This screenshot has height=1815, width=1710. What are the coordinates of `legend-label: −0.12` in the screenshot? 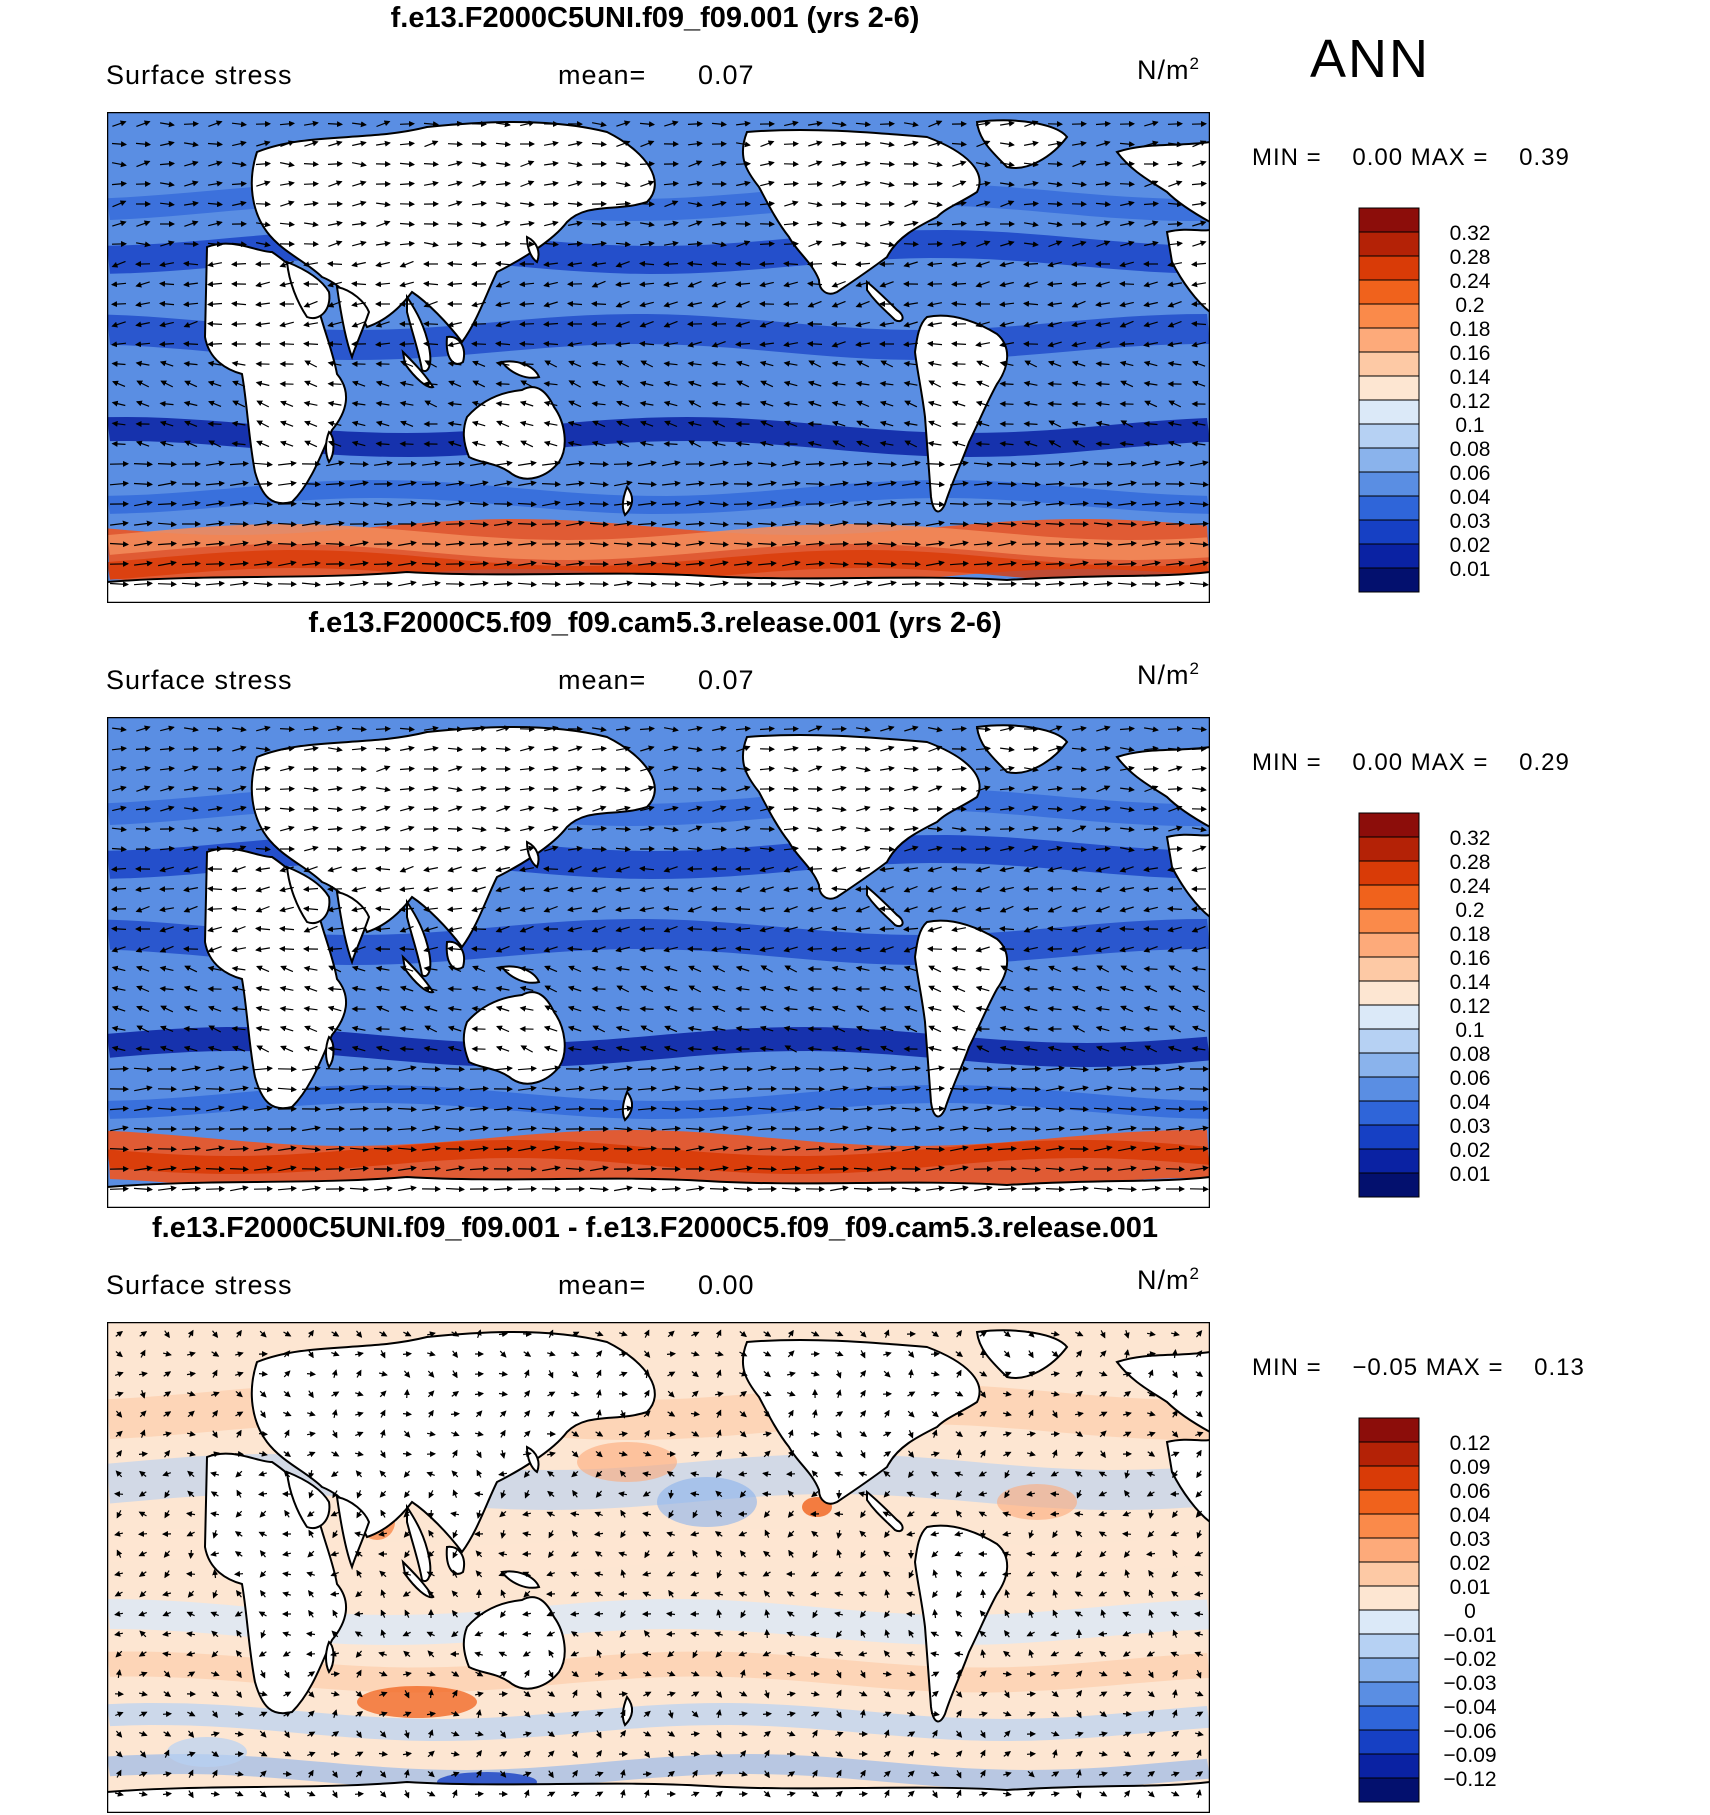 It's located at (1469, 1779).